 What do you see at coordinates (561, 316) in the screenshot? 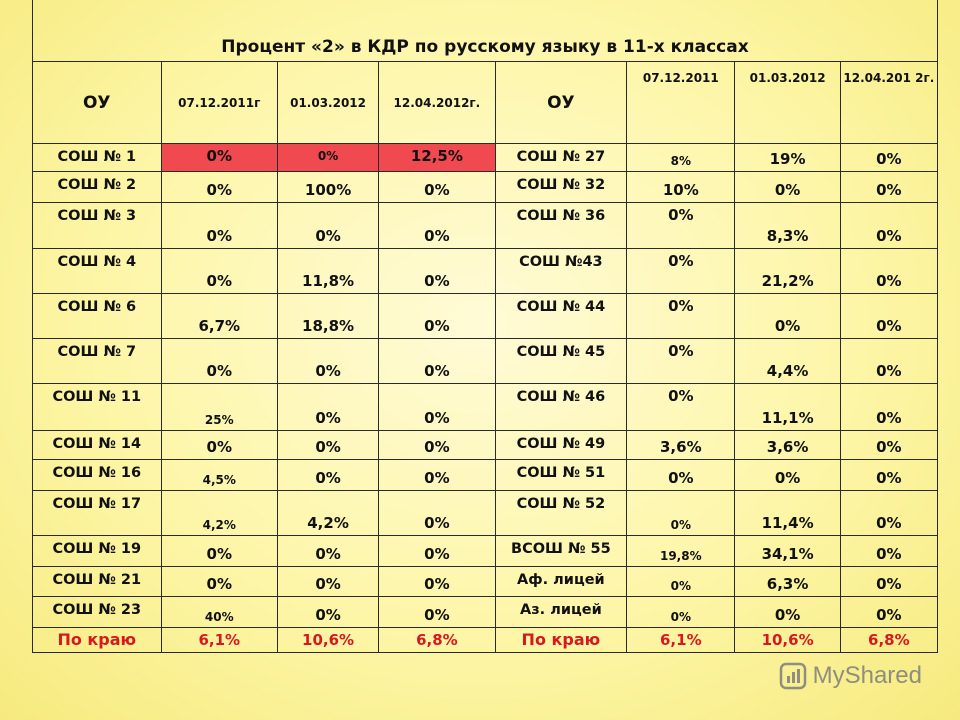
I see `school-name: СОШ № 44` at bounding box center [561, 316].